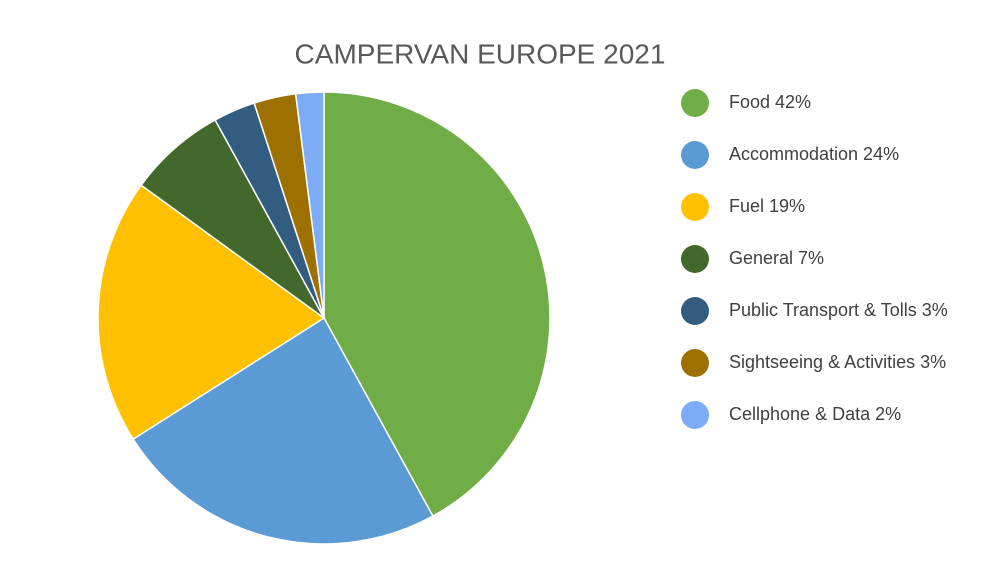  Describe the element at coordinates (767, 206) in the screenshot. I see `legend-label: Fuel 19%` at that location.